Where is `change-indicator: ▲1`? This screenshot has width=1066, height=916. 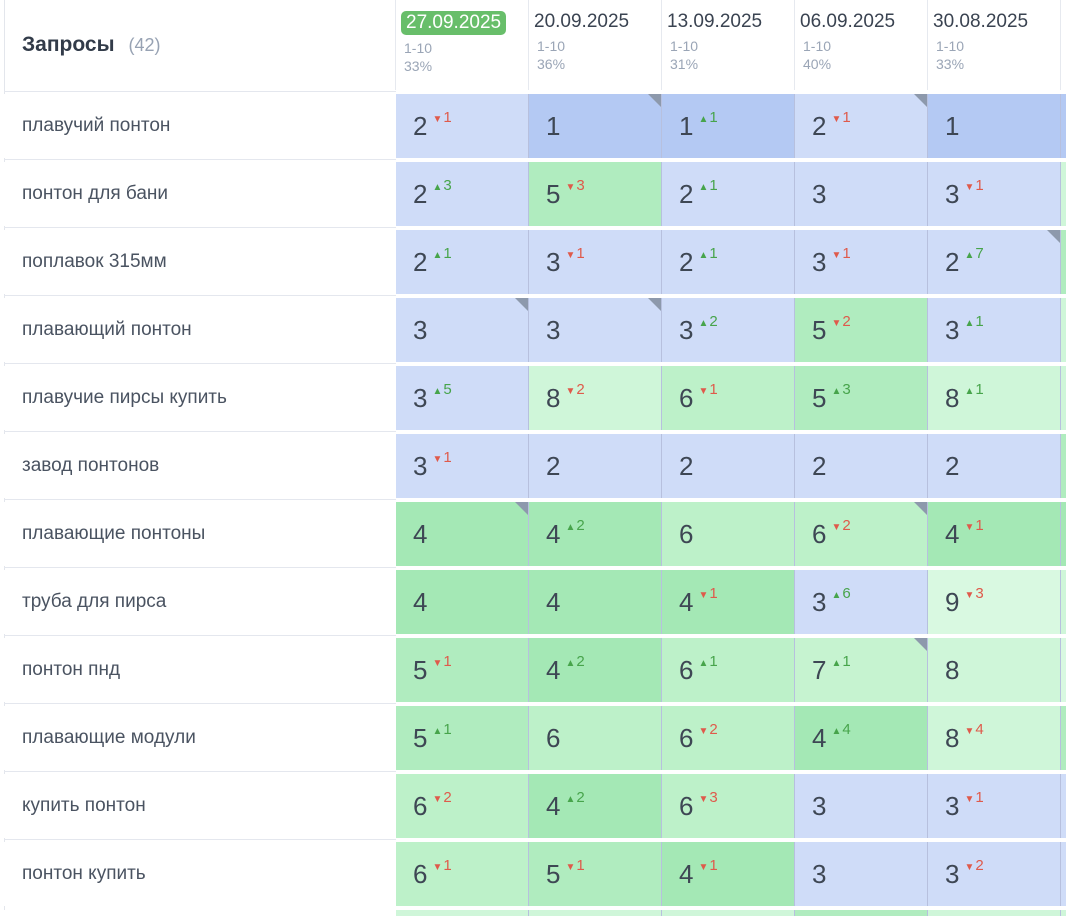
change-indicator: ▲1 is located at coordinates (707, 661).